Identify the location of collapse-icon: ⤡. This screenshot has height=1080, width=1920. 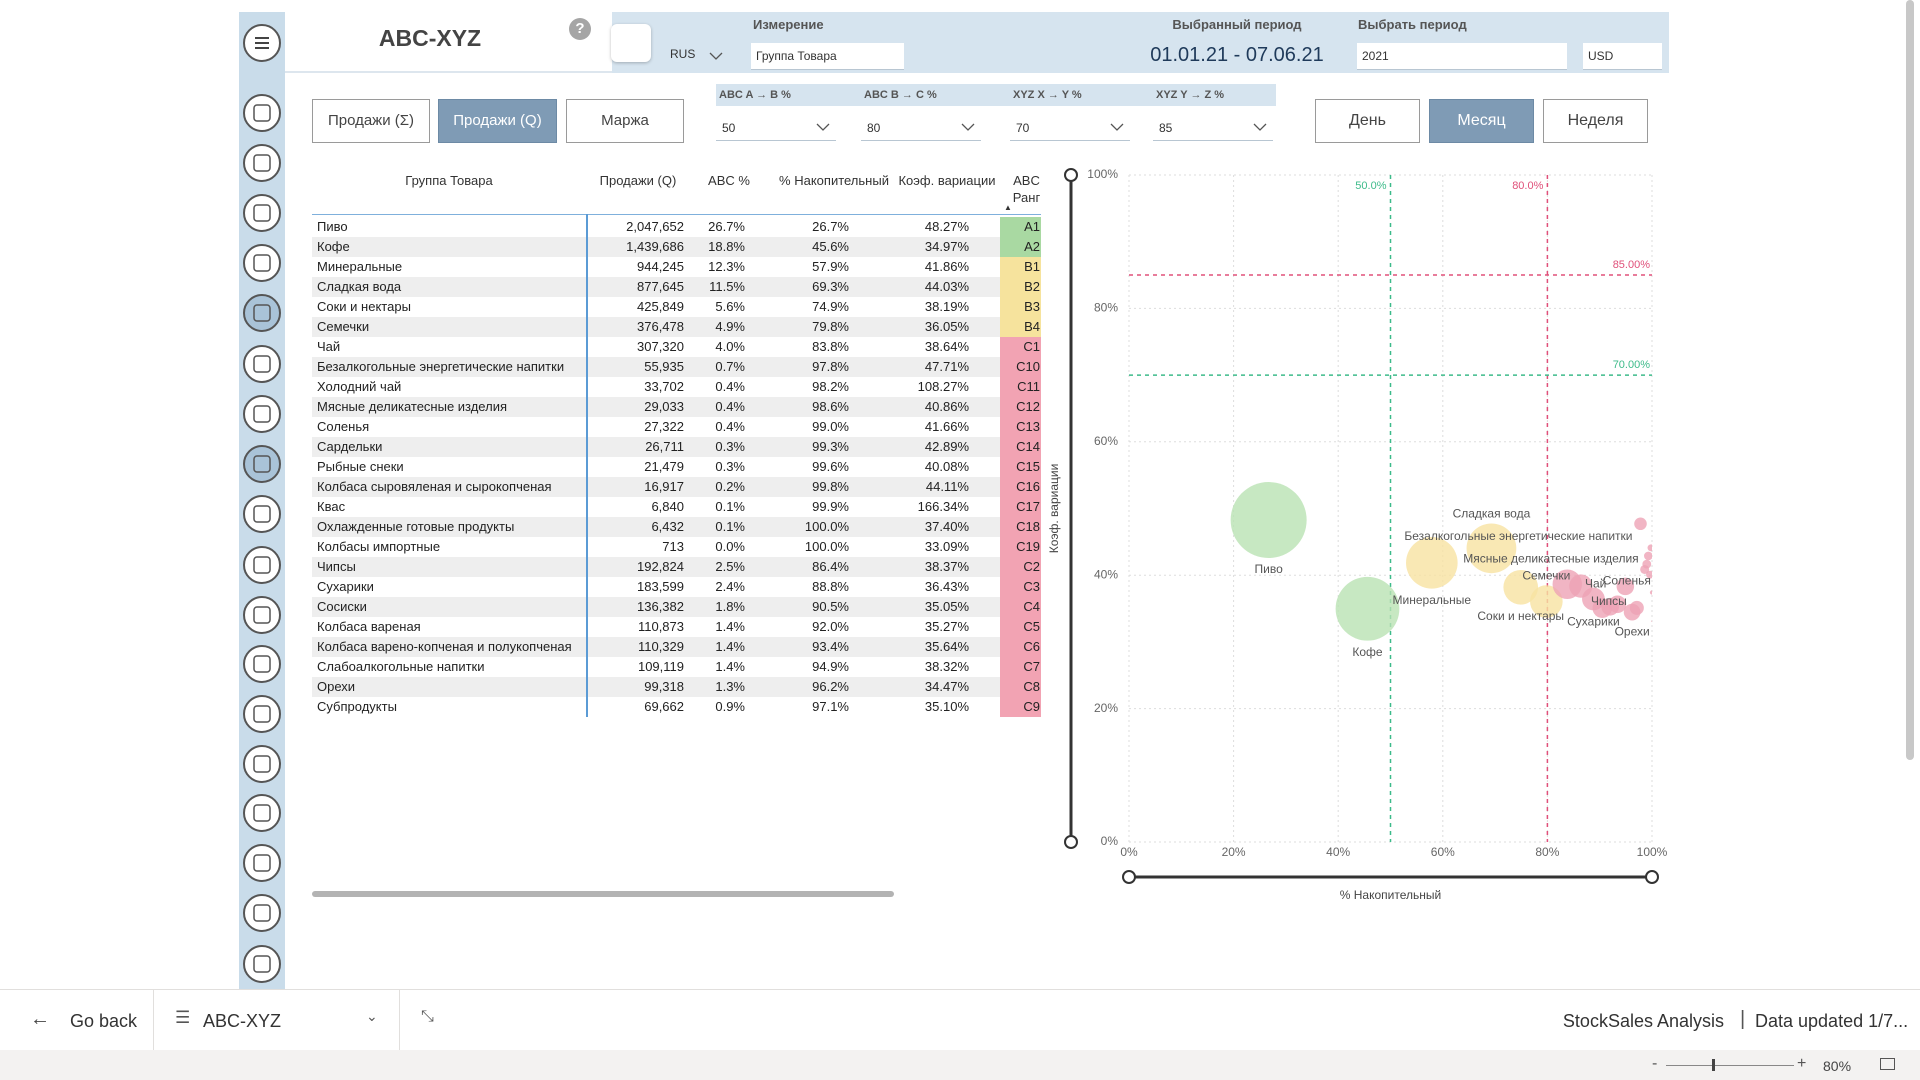
(427, 1016).